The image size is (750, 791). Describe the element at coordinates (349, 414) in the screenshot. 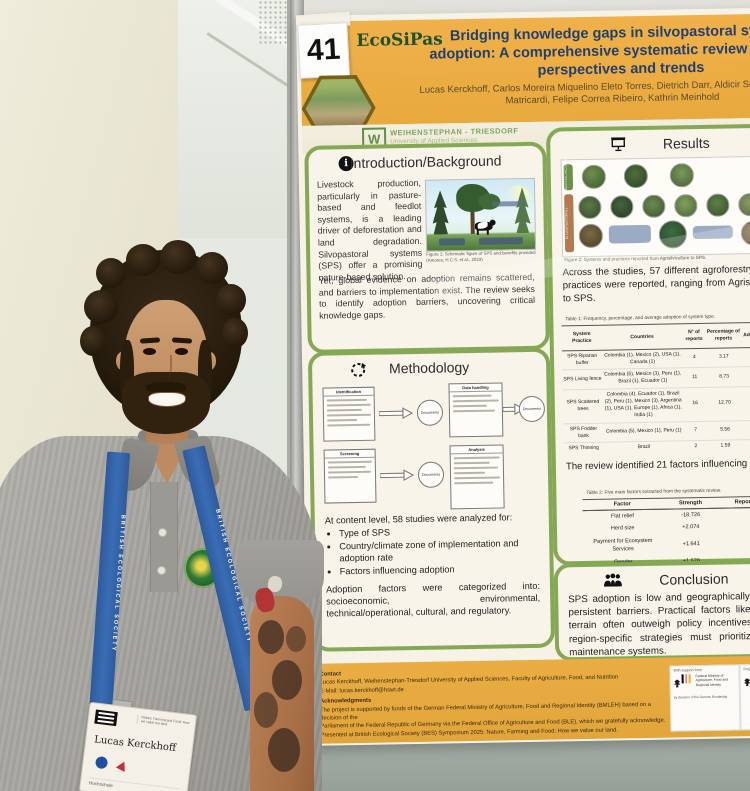

I see `flow-box-identification: Identification` at that location.